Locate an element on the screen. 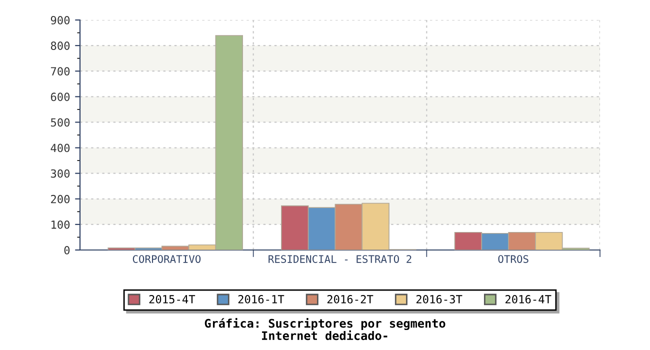 The height and width of the screenshot is (350, 650). y-tick-label: 900 is located at coordinates (60, 20).